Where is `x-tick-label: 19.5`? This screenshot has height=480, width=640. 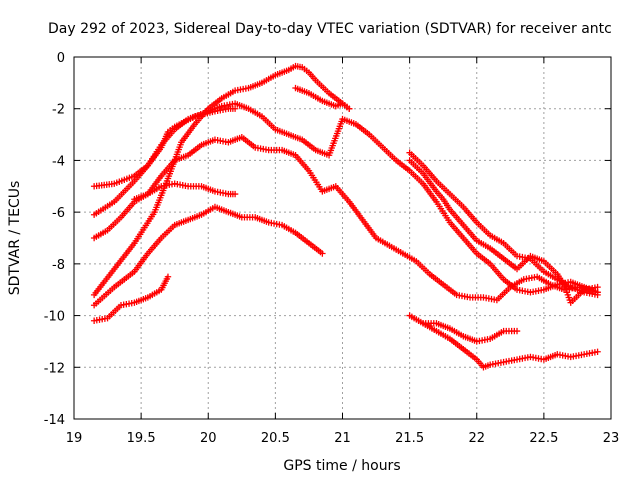 x-tick-label: 19.5 is located at coordinates (141, 438).